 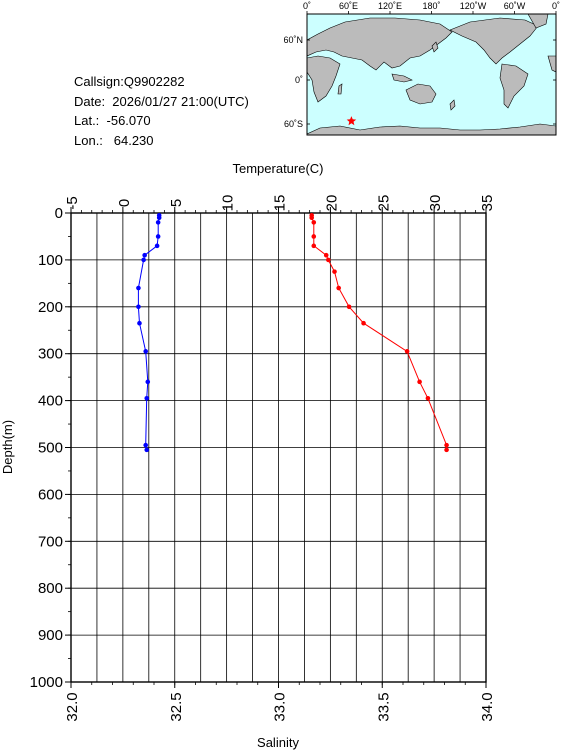 I want to click on top-axis-tick-label: 5, so click(x=176, y=203).